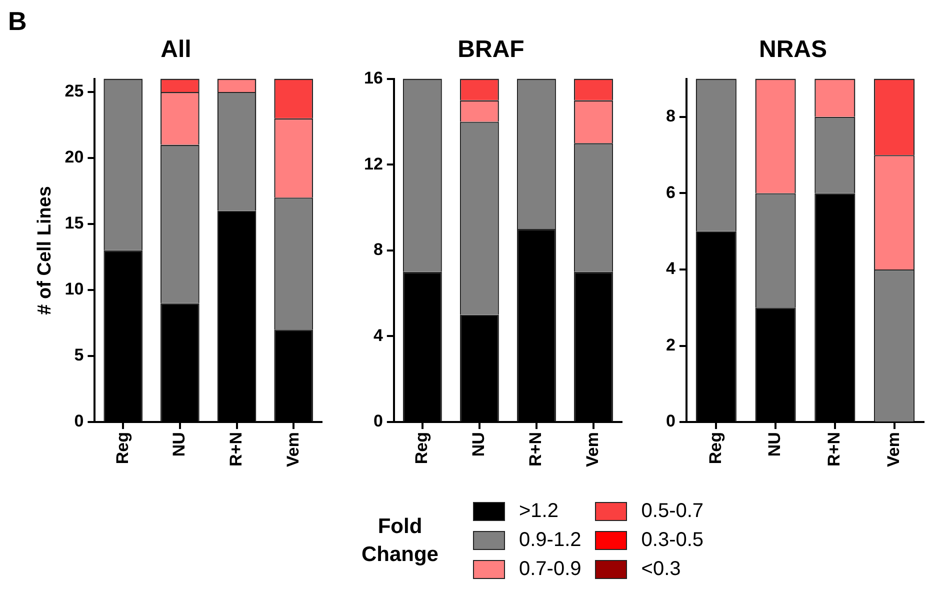  What do you see at coordinates (661, 569) in the screenshot?
I see `legend-label: <0.3` at bounding box center [661, 569].